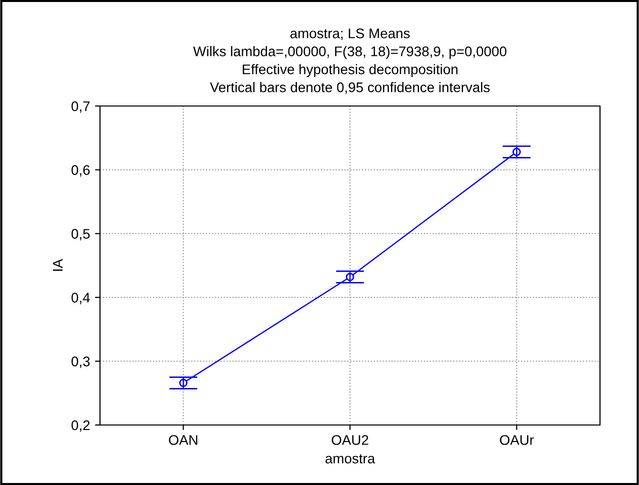 This screenshot has width=639, height=485. Describe the element at coordinates (57, 264) in the screenshot. I see `y-axis-title: IA` at that location.